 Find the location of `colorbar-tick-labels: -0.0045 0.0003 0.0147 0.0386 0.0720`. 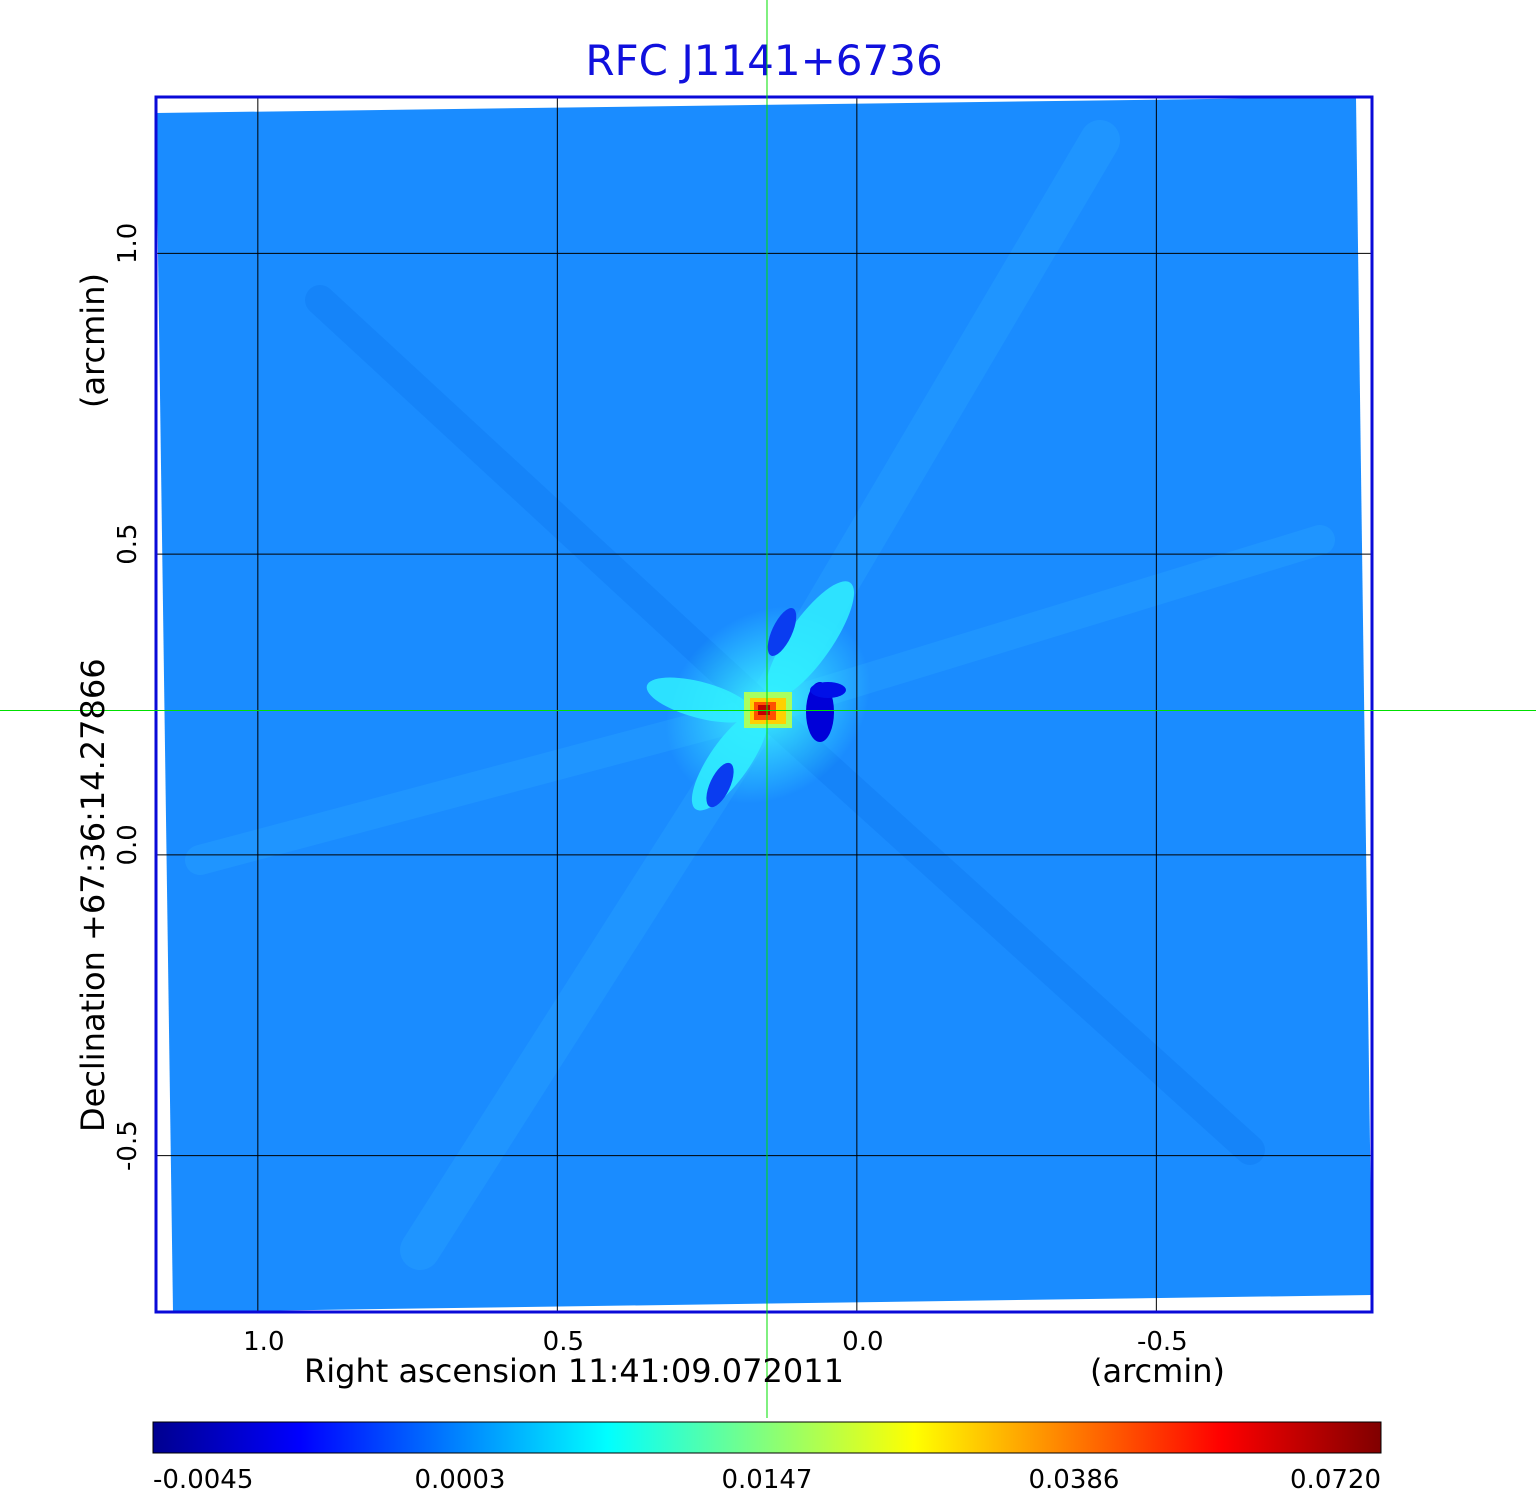

colorbar-tick-labels: -0.0045 0.0003 0.0147 0.0386 0.0720 is located at coordinates (767, 1480).